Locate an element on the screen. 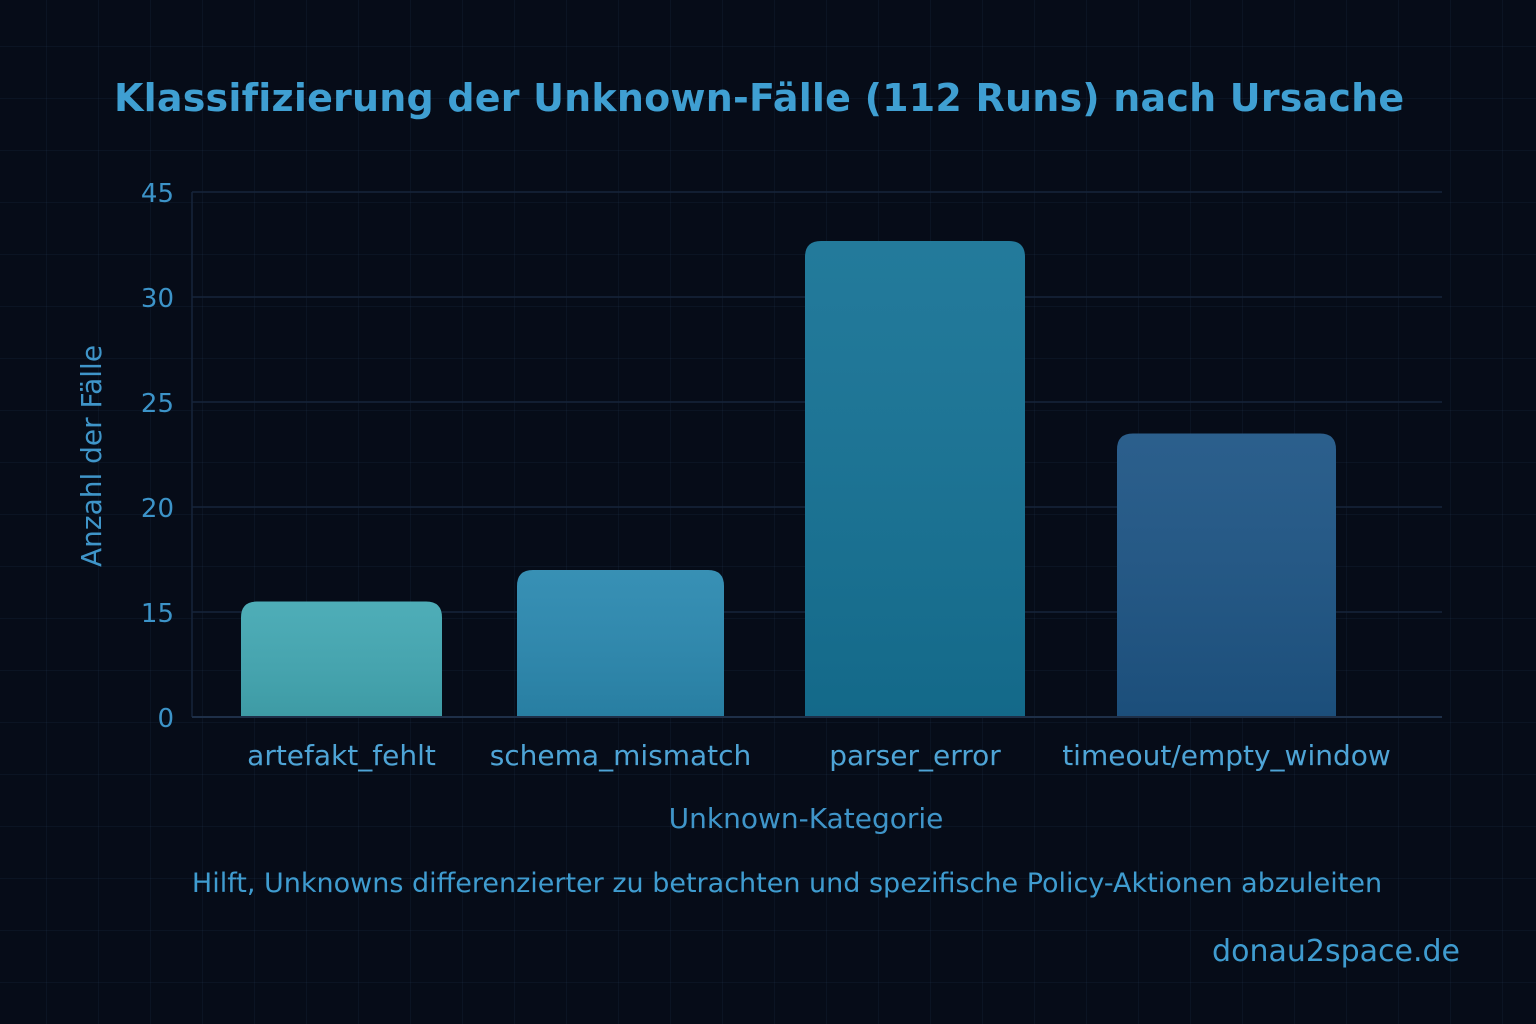 The height and width of the screenshot is (1024, 1536). y-axis-title: Anzahl der Fälle is located at coordinates (91, 456).